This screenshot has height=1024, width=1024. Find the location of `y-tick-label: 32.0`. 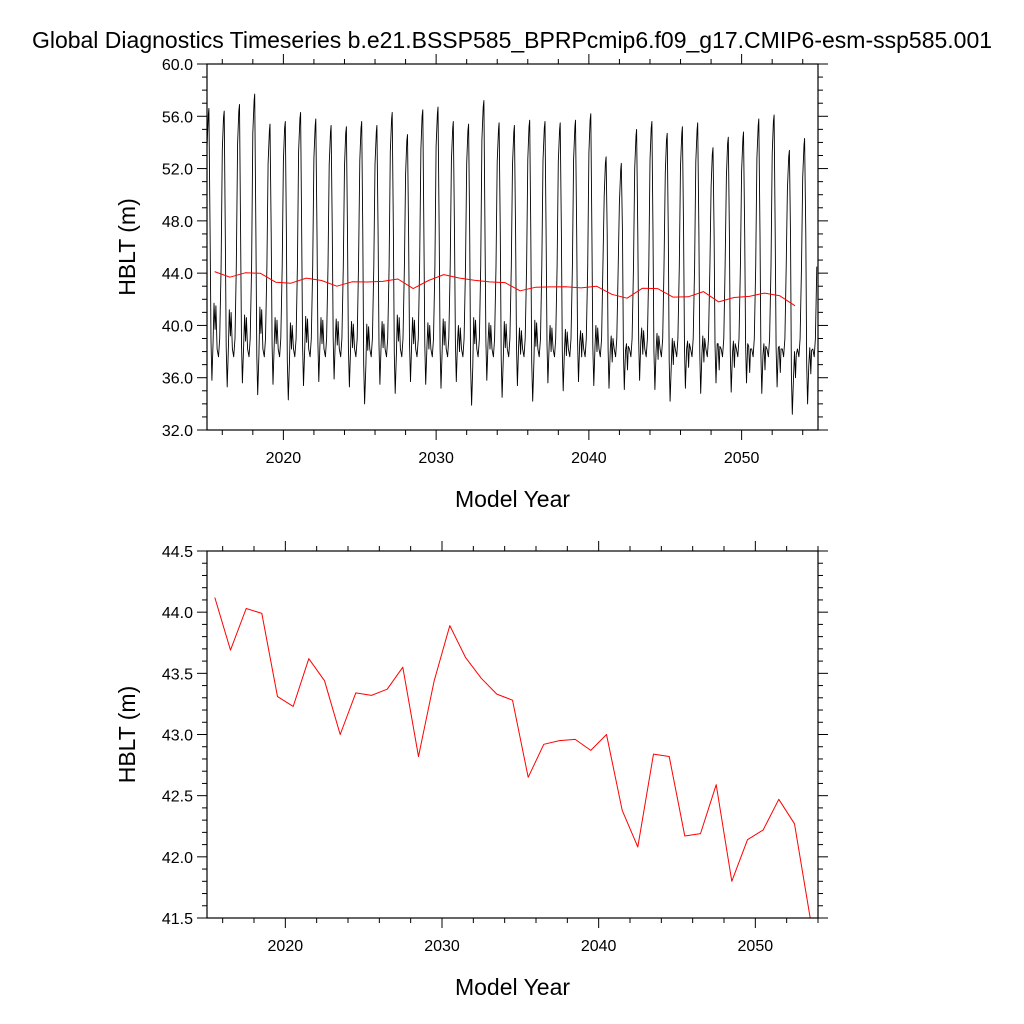

y-tick-label: 32.0 is located at coordinates (177, 431).